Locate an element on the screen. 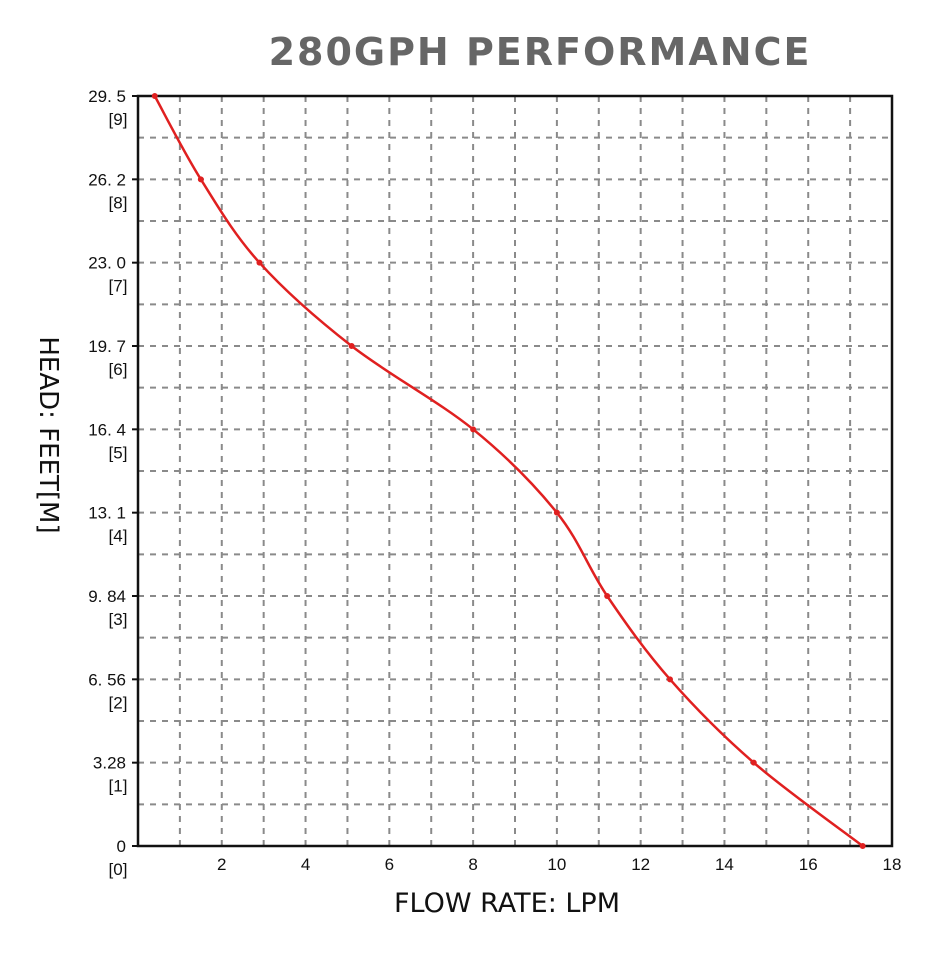 This screenshot has height=956, width=940. chart-title: 280GPH PERFORMANCE is located at coordinates (540, 52).